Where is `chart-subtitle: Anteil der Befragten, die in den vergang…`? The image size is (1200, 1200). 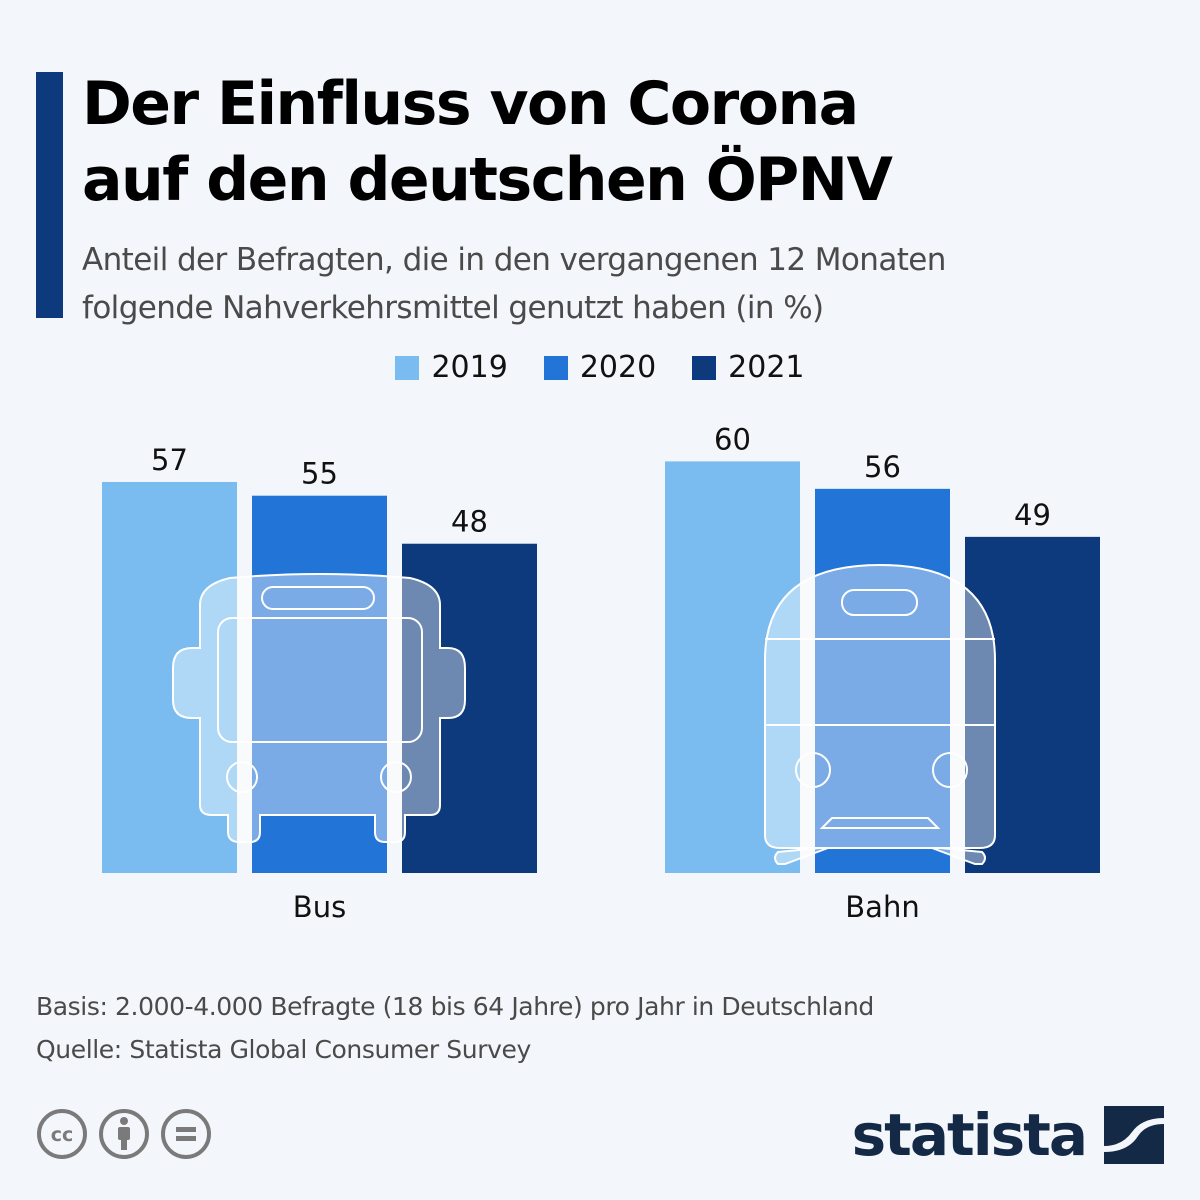 chart-subtitle: Anteil der Befragten, die in den vergang… is located at coordinates (632, 284).